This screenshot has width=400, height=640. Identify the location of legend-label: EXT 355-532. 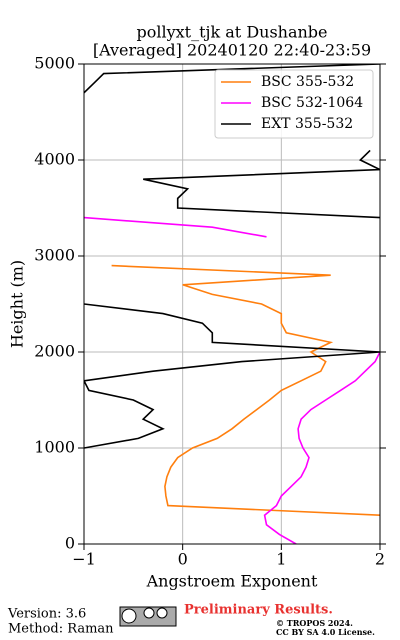
(307, 124).